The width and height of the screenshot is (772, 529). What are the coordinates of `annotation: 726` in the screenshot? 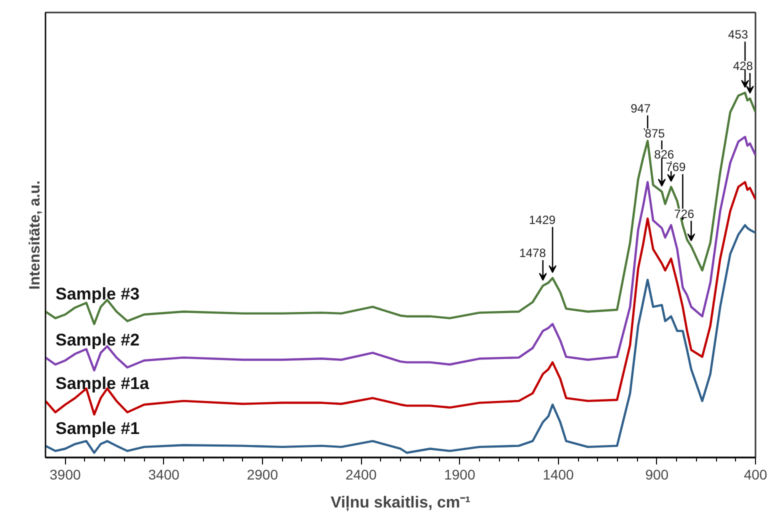 It's located at (684, 213).